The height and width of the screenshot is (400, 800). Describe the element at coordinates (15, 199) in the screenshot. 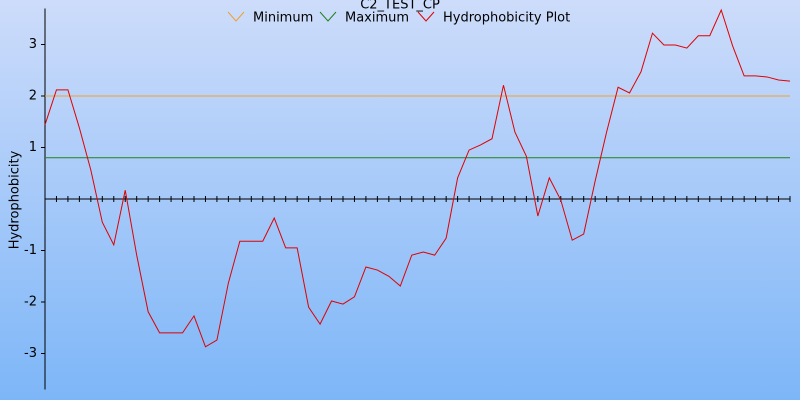

I see `y-axis-label: Hydrophobicity` at that location.